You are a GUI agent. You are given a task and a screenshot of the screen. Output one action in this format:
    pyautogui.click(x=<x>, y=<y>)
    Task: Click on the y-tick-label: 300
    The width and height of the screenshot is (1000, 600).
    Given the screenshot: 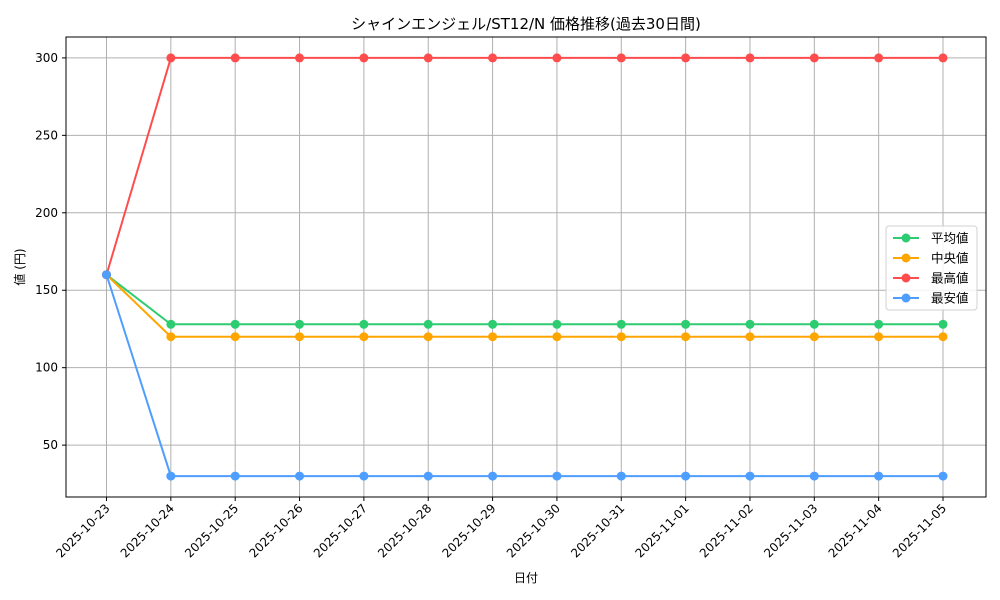 What is the action you would take?
    pyautogui.click(x=46, y=58)
    